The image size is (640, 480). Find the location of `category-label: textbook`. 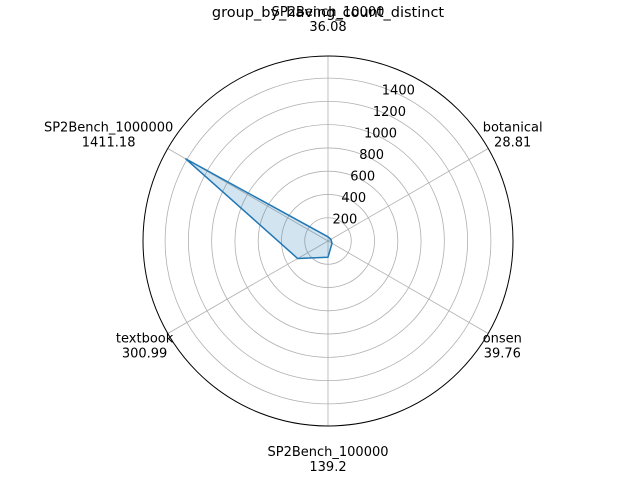

category-label: textbook is located at coordinates (145, 339).